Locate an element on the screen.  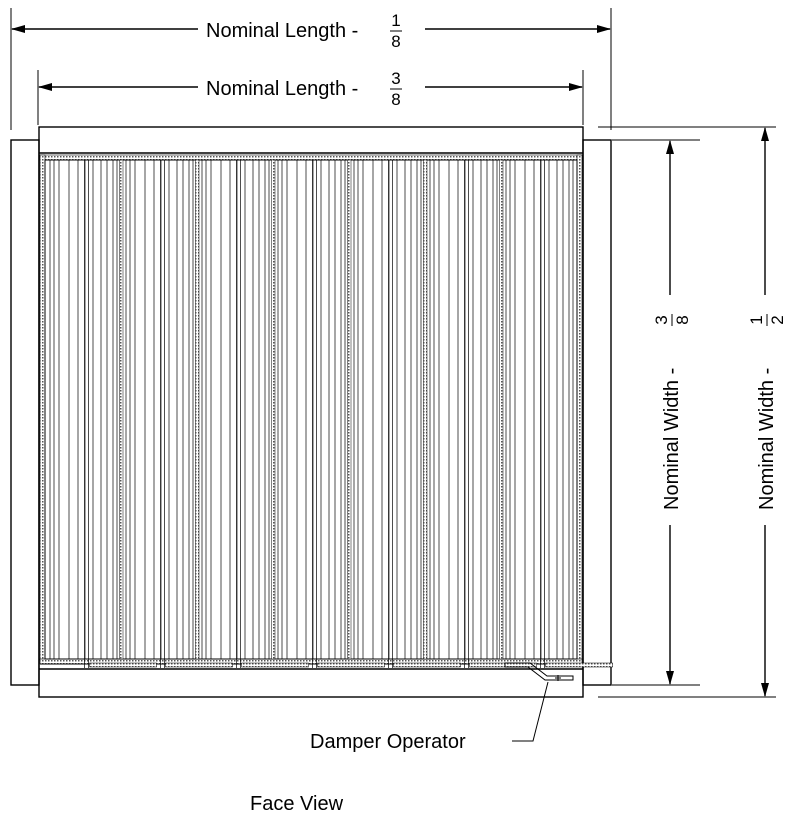
top-hatch is located at coordinates (311, 157).